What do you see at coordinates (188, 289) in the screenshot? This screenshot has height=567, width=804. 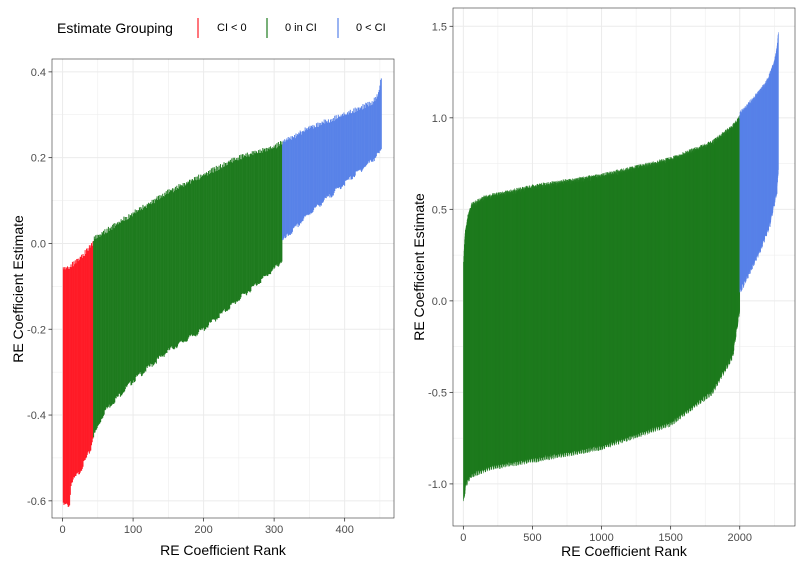 I see `series-0-in-ci` at bounding box center [188, 289].